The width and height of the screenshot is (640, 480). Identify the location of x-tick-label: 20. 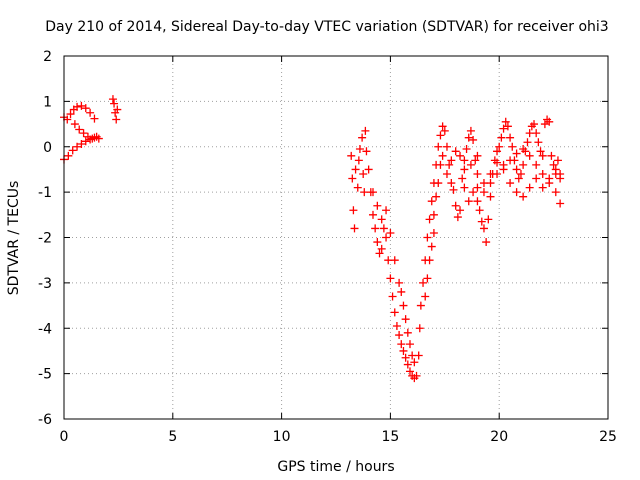
(499, 437).